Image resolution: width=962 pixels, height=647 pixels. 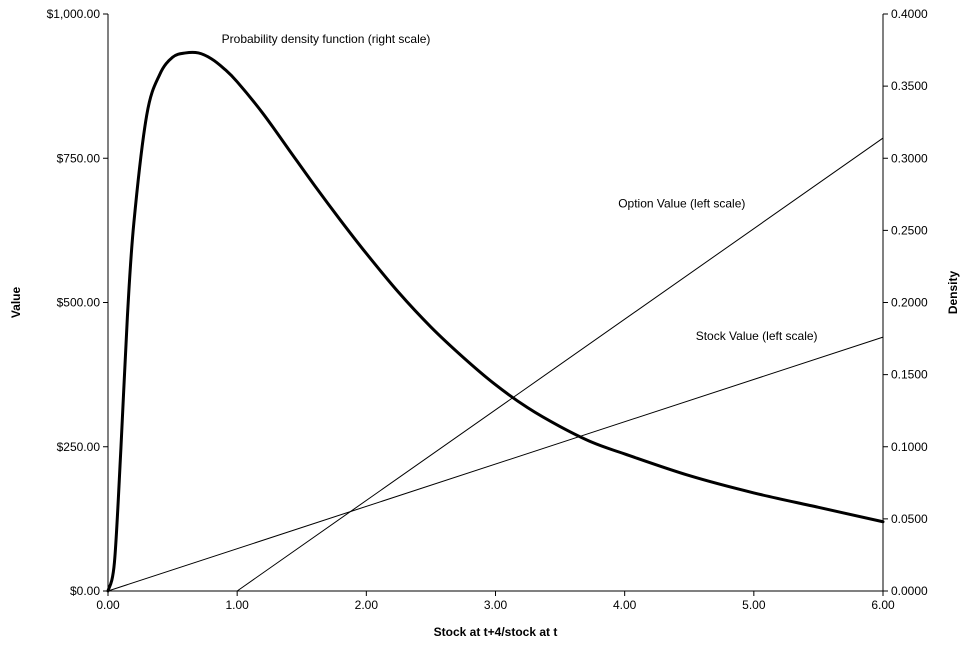 What do you see at coordinates (754, 605) in the screenshot?
I see `x-tick-label: 5.00` at bounding box center [754, 605].